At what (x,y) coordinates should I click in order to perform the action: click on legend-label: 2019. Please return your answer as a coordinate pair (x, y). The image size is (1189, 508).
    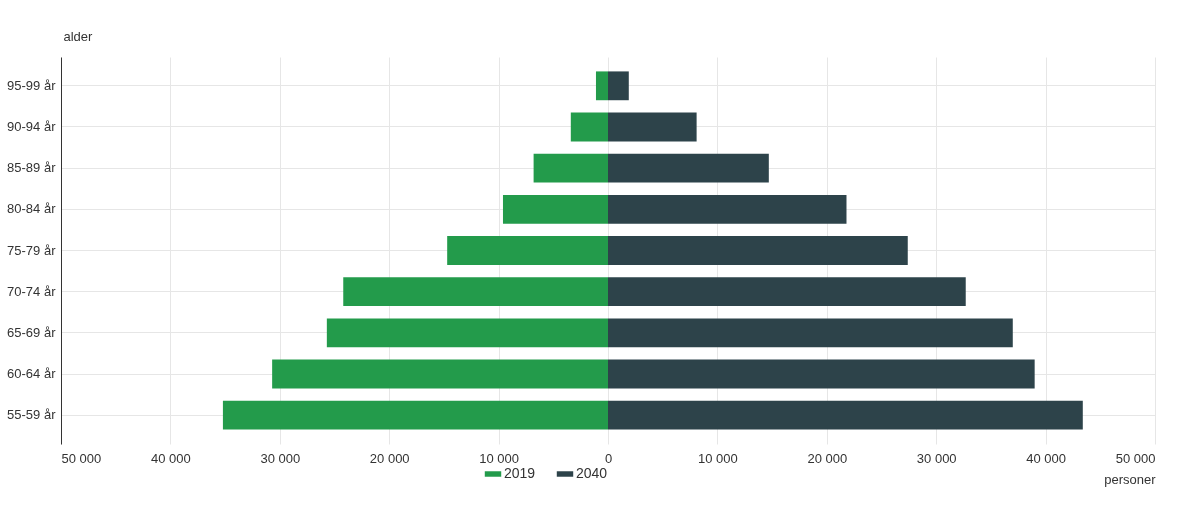
    Looking at the image, I should click on (520, 473).